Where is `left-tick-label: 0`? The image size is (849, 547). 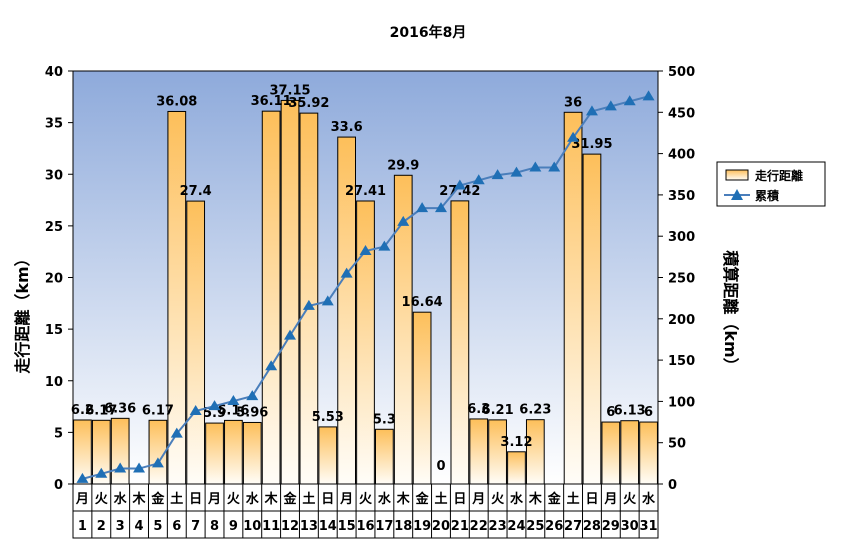
left-tick-label: 0 is located at coordinates (58, 485).